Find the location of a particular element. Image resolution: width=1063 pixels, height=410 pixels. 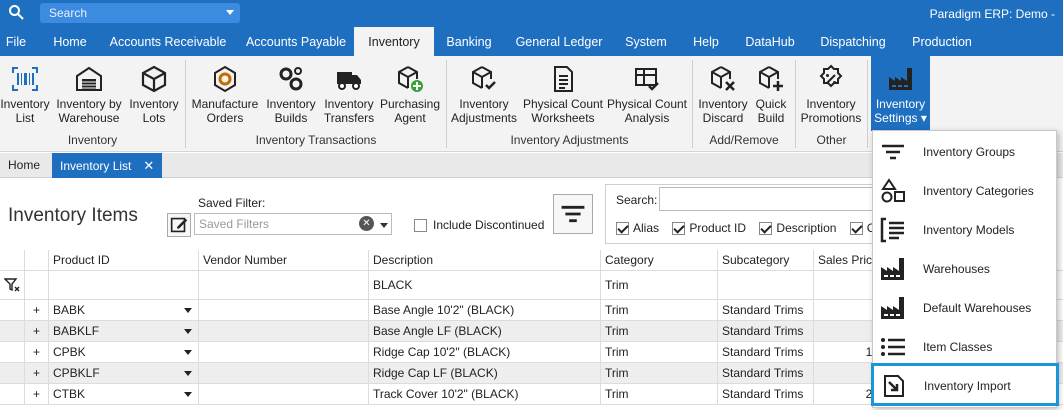

inventory-transfers-button: Inventory Transfers is located at coordinates (349, 93).